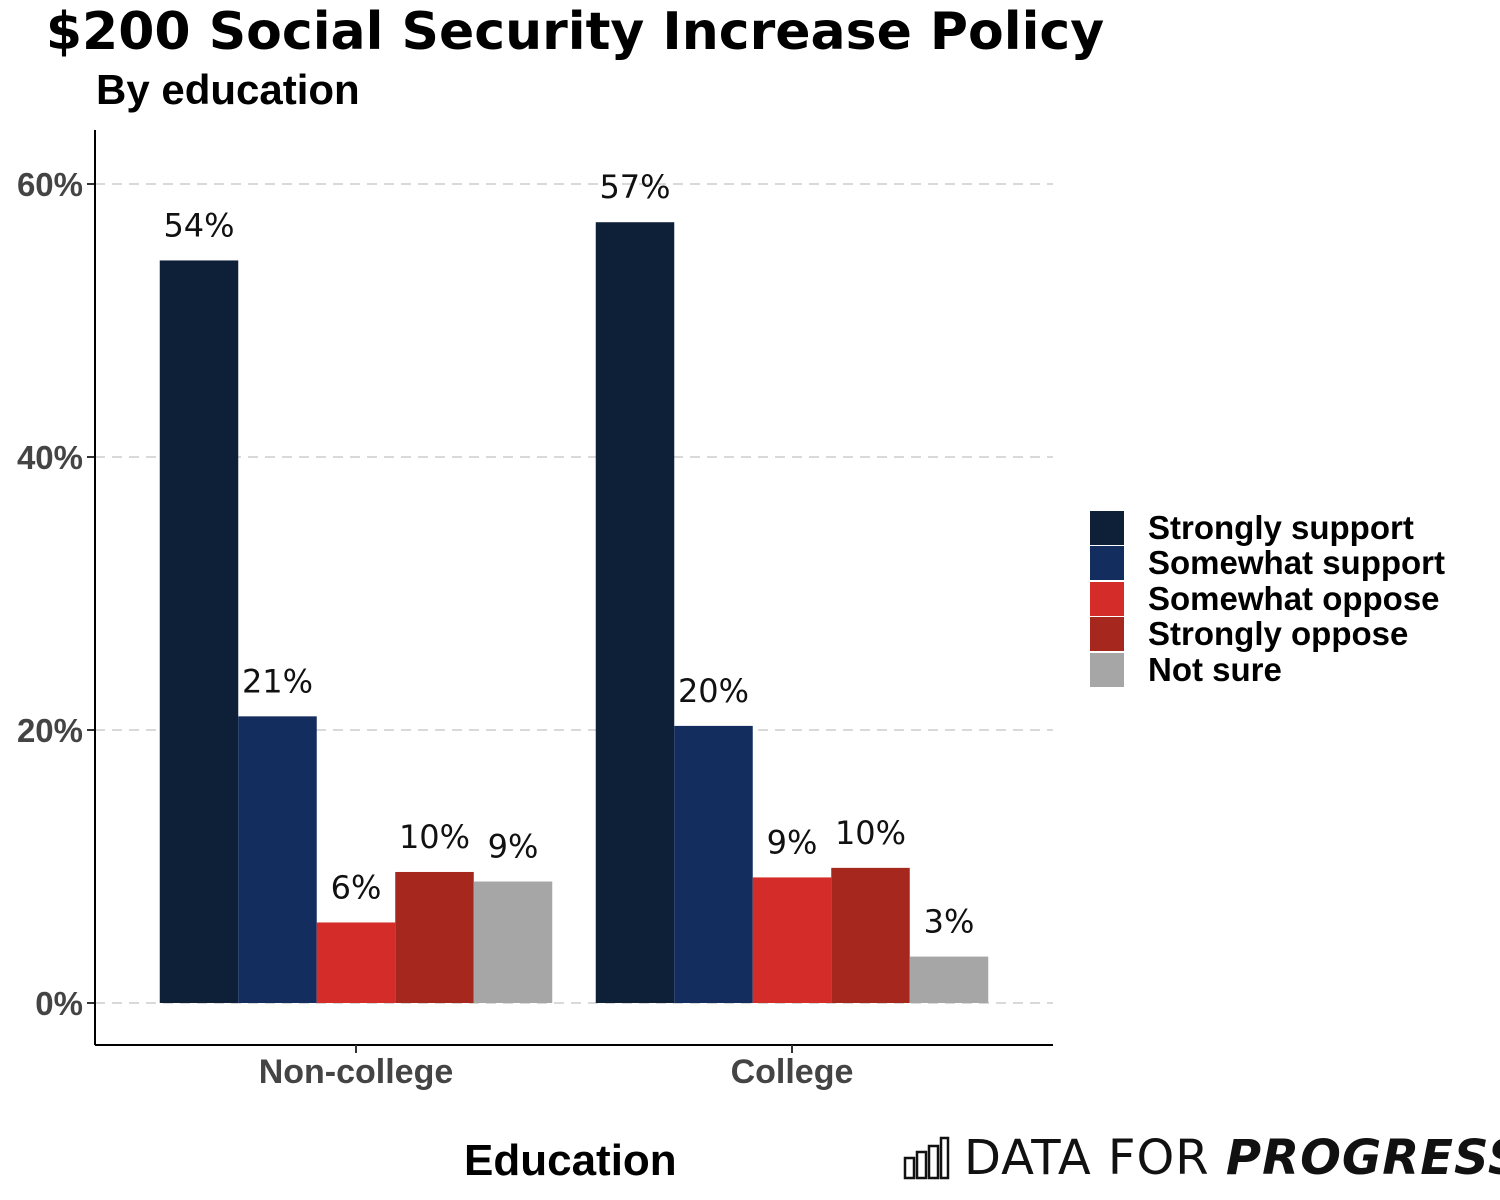  I want to click on legend-item: Not sure, so click(1267, 669).